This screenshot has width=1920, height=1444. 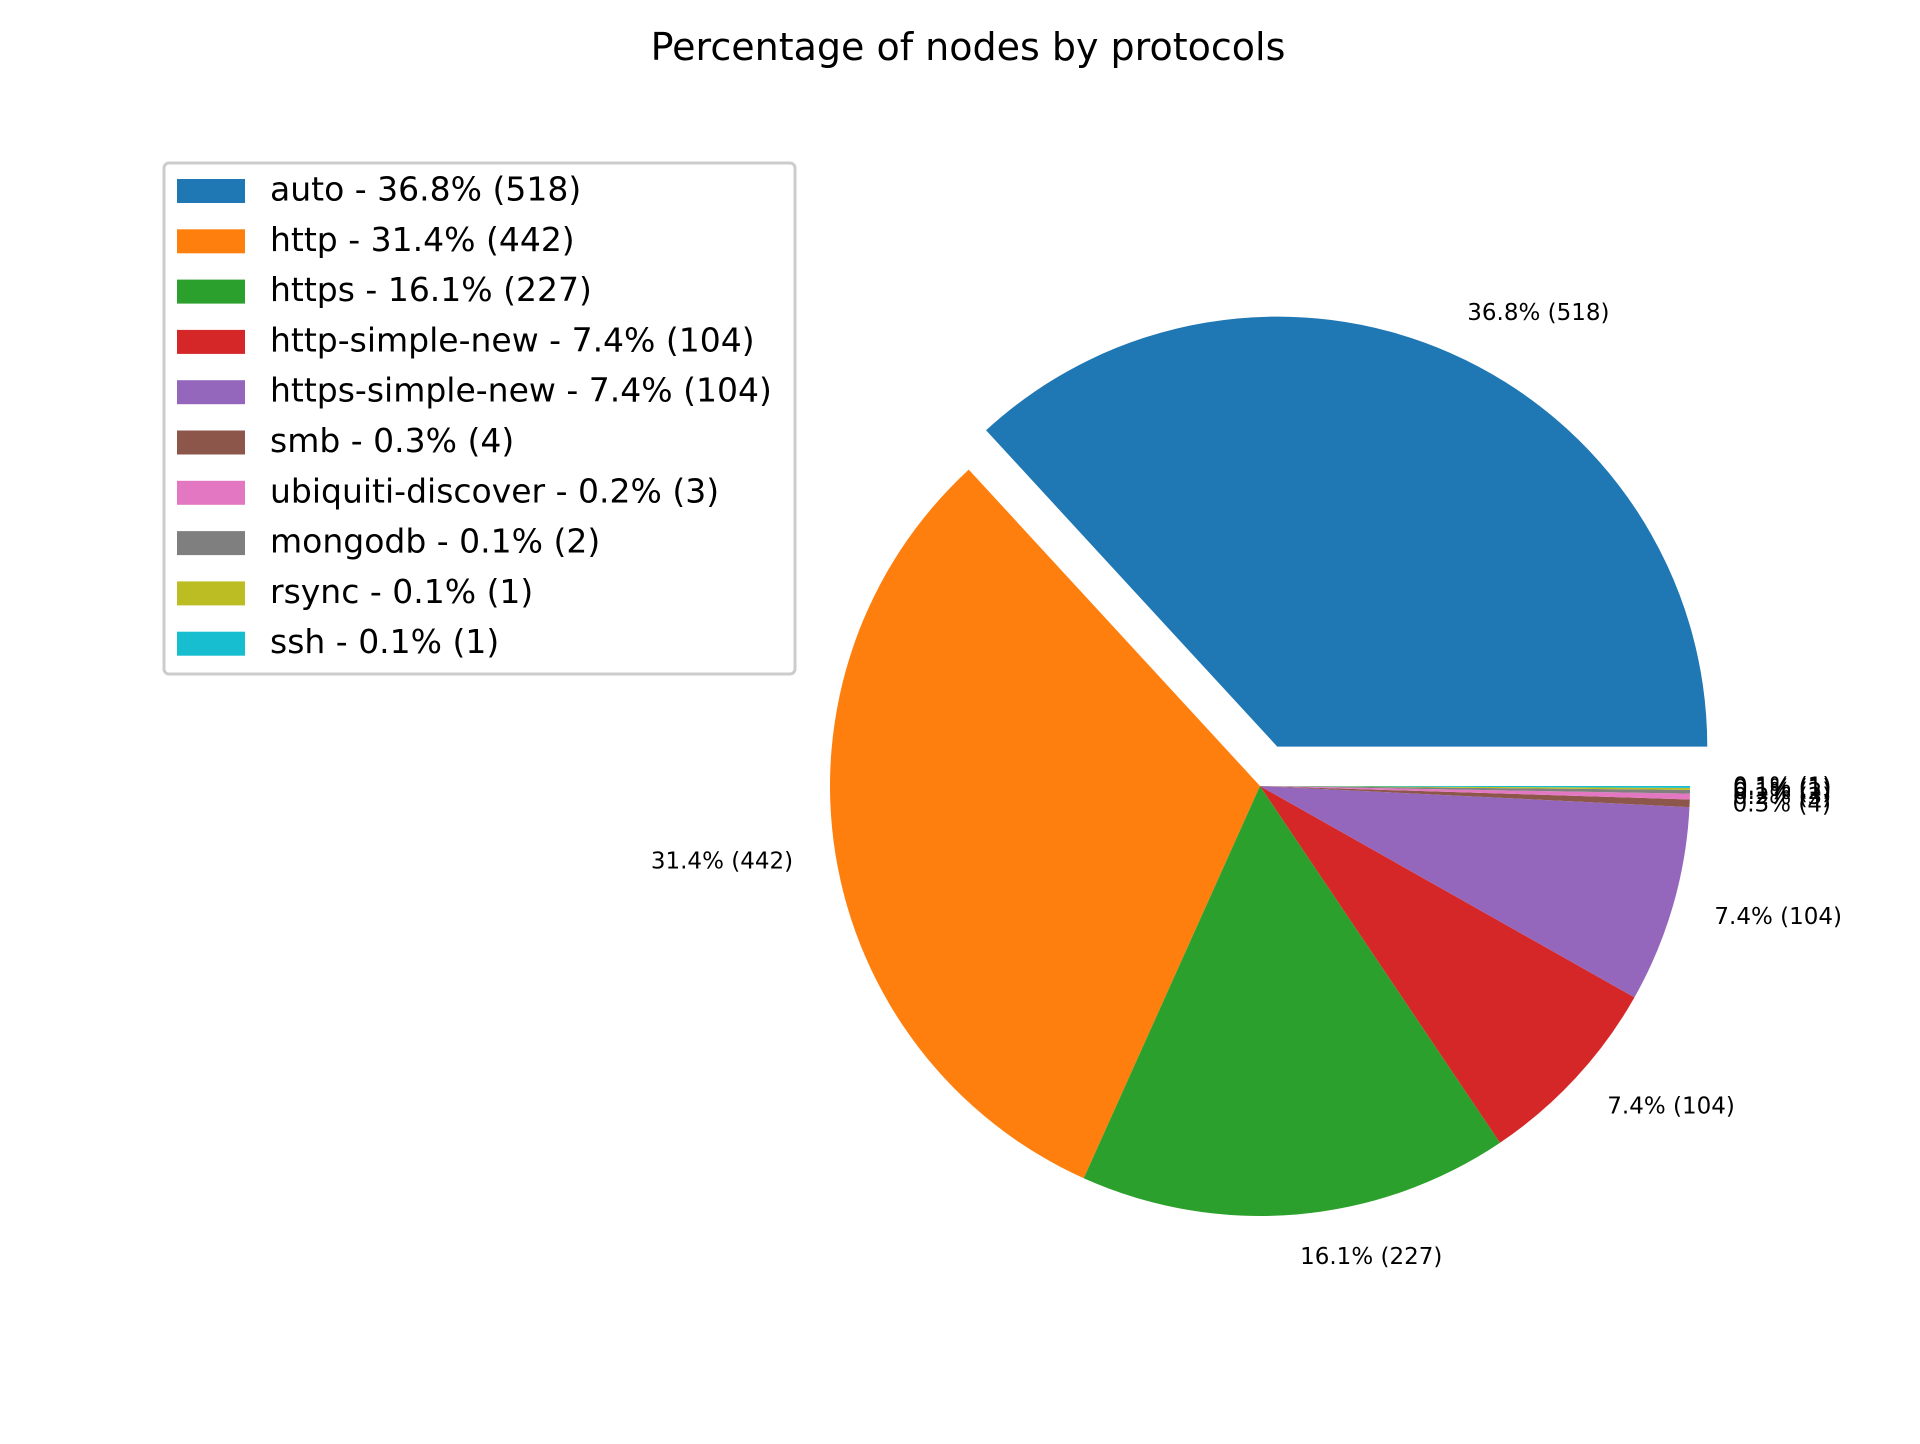 I want to click on legend-swatch-mongodb, so click(x=211, y=543).